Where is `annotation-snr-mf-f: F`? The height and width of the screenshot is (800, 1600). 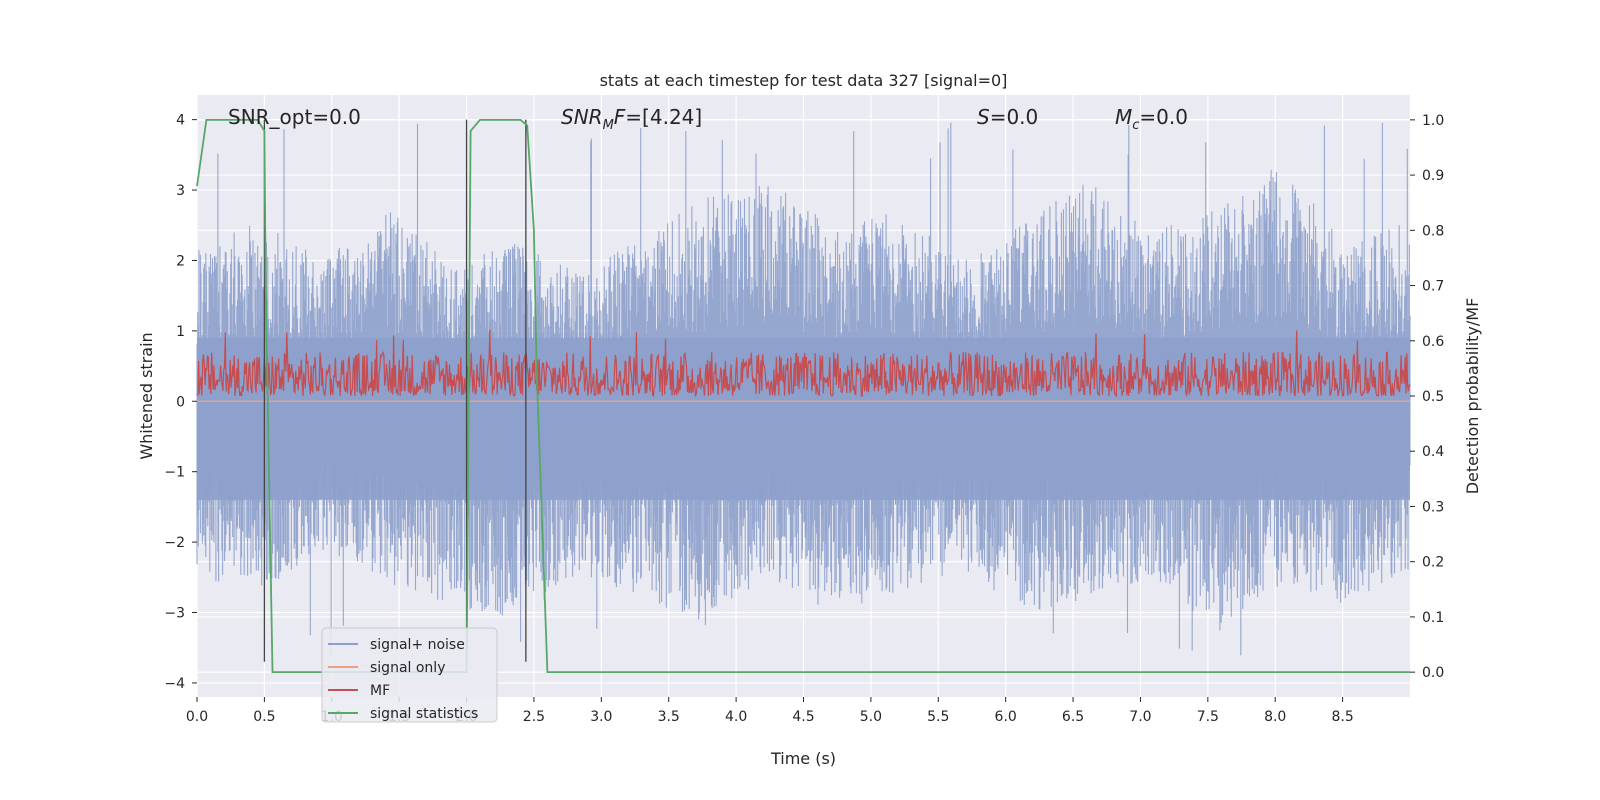
annotation-snr-mf-f: F is located at coordinates (620, 117).